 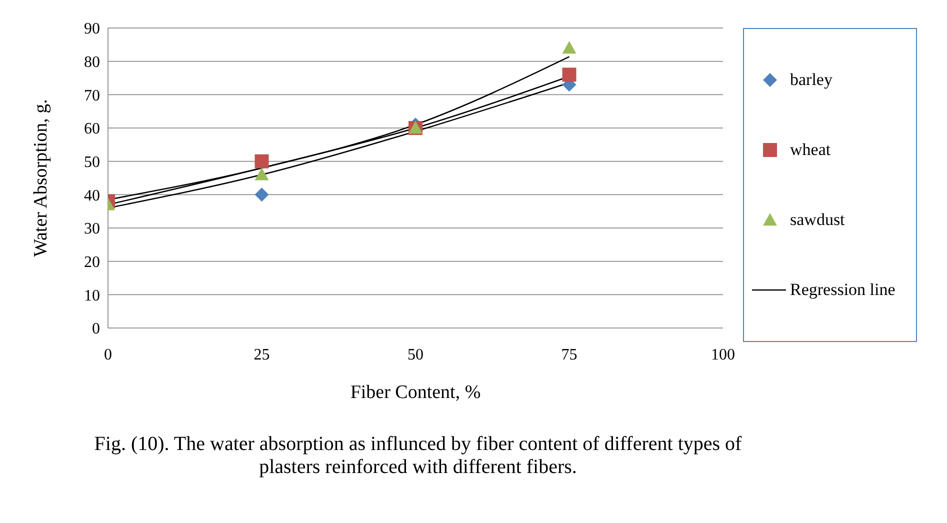 What do you see at coordinates (92, 295) in the screenshot?
I see `y-tick-label: 10` at bounding box center [92, 295].